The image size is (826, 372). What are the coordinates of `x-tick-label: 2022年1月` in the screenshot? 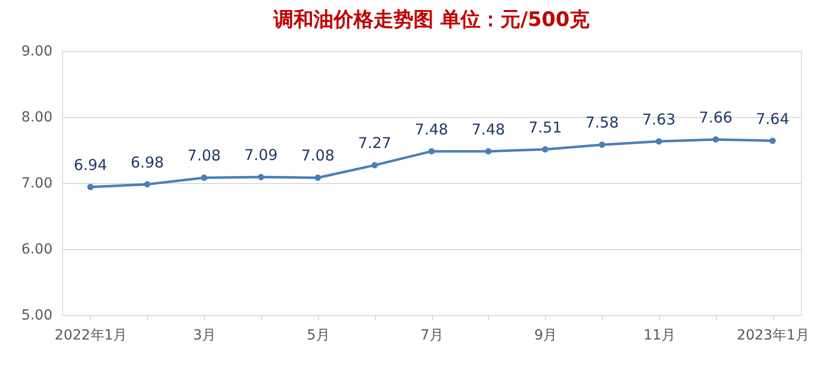 It's located at (91, 336).